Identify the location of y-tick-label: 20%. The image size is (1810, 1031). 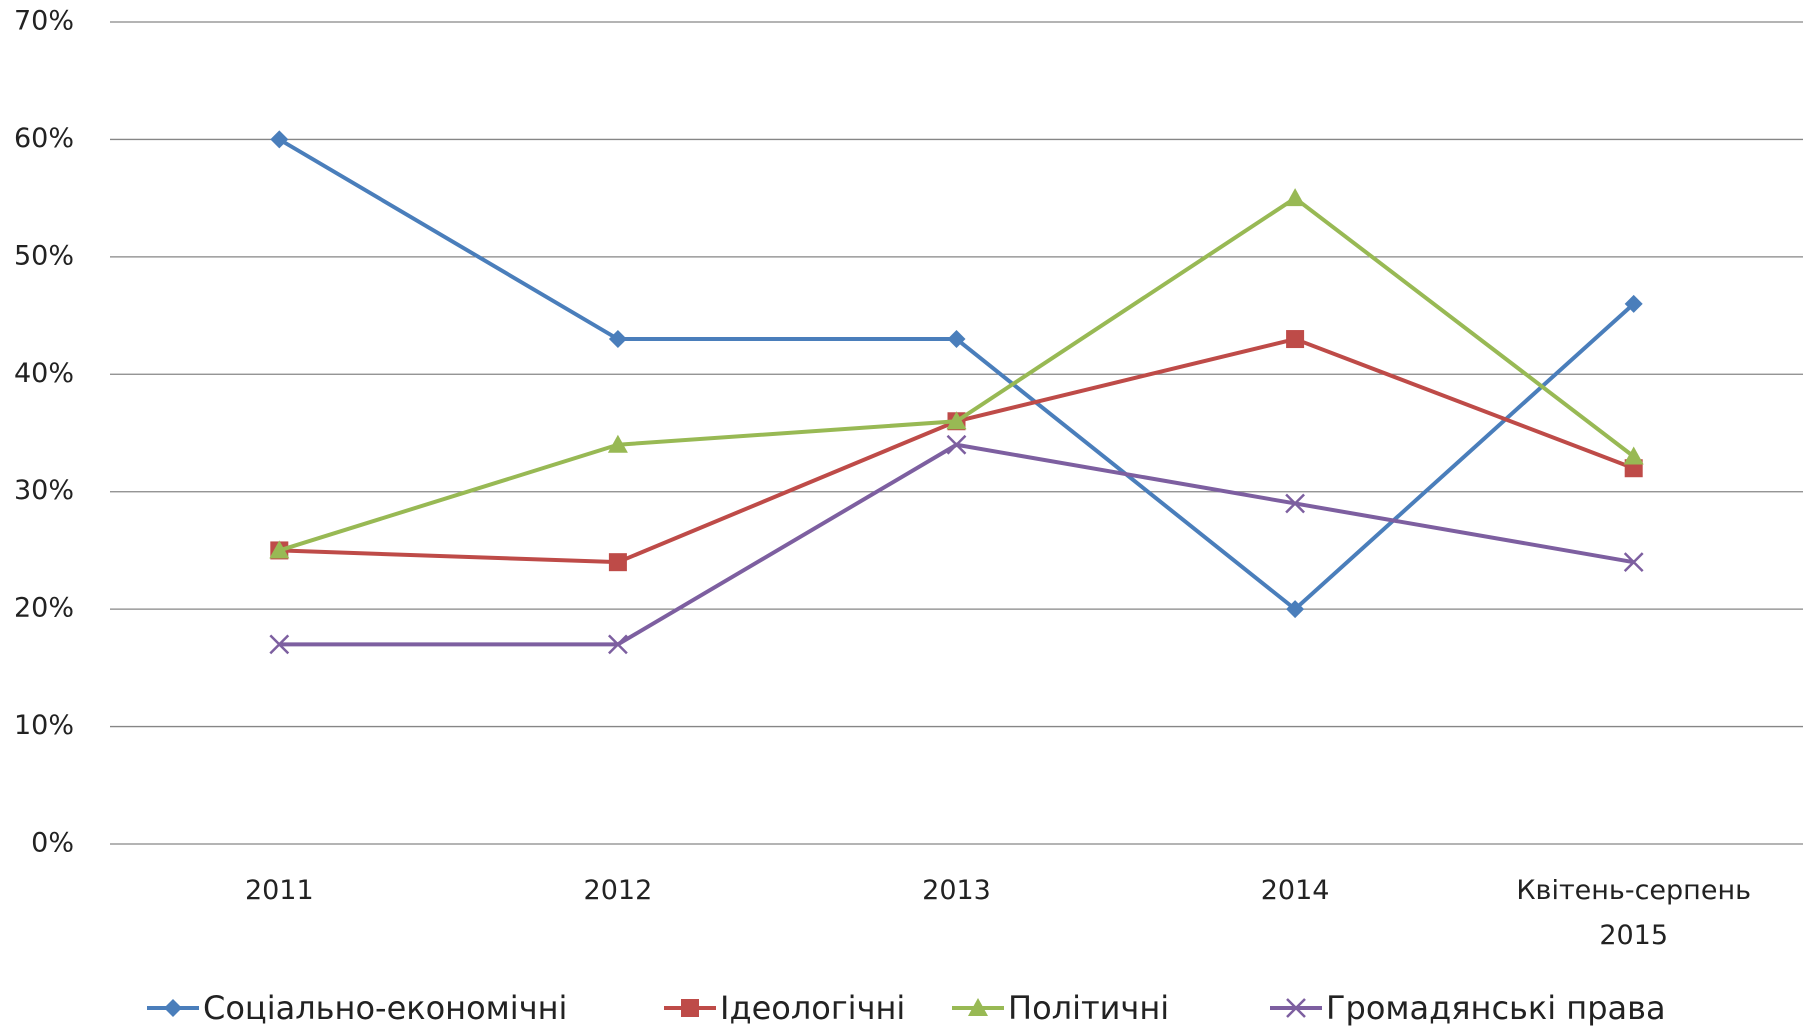
(44, 608).